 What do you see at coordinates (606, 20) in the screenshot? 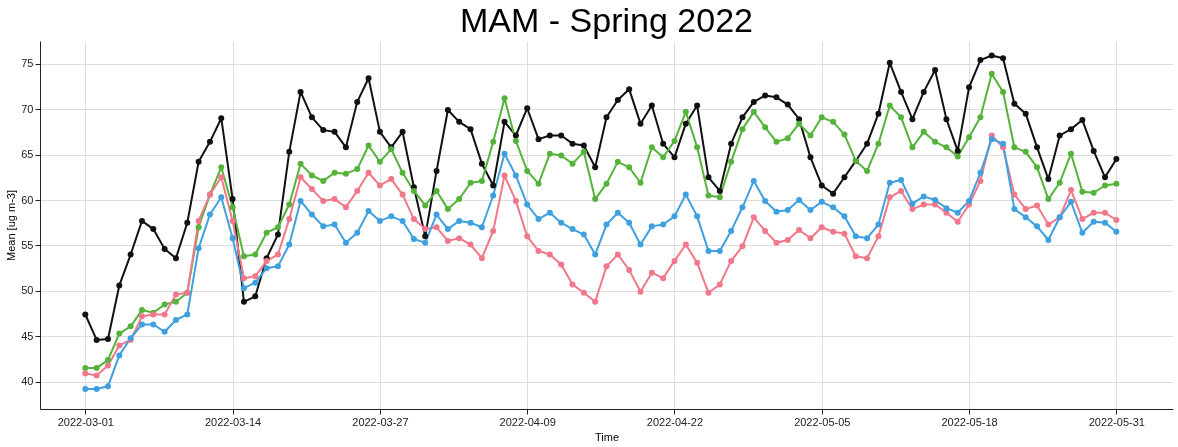
I see `chart-title: MAM - Spring 2022` at bounding box center [606, 20].